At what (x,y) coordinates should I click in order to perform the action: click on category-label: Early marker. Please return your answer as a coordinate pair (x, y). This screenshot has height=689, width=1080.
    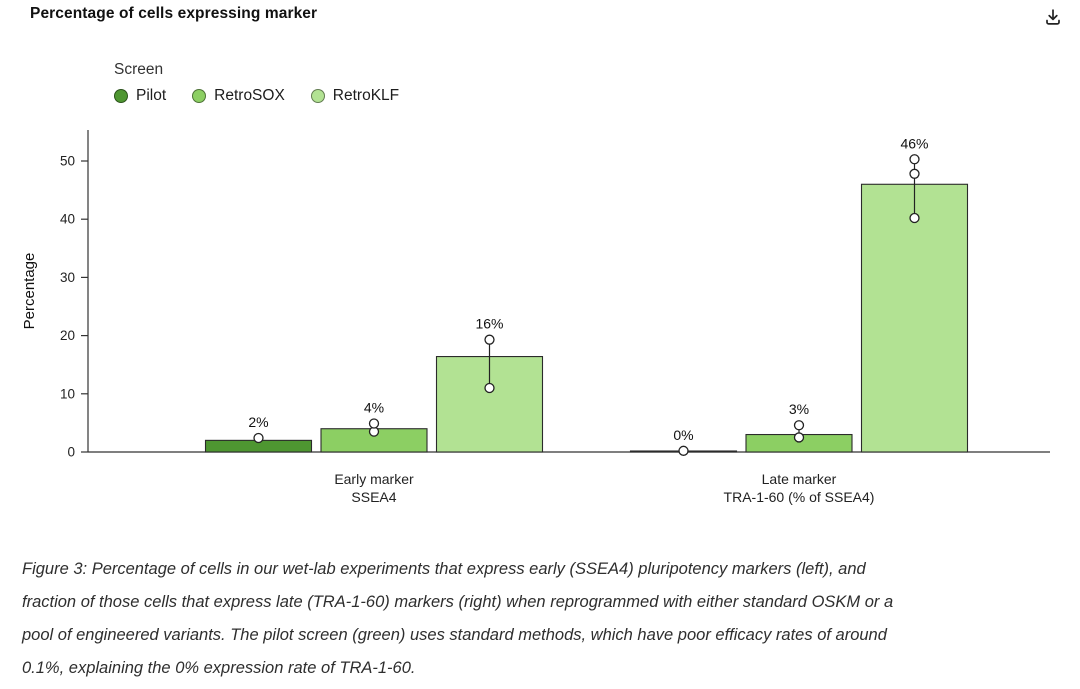
    Looking at the image, I should click on (374, 479).